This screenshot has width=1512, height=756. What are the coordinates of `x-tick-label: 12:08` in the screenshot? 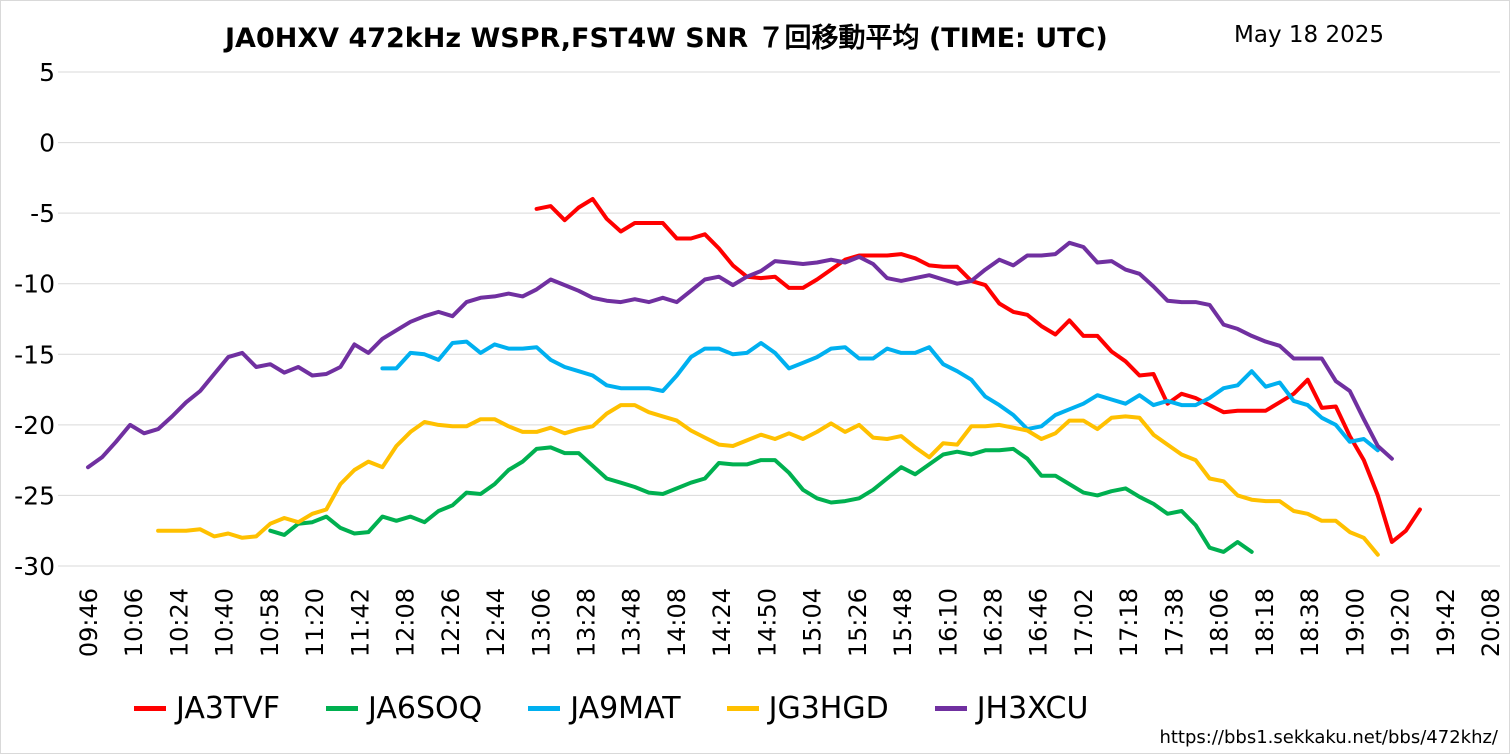 It's located at (406, 622).